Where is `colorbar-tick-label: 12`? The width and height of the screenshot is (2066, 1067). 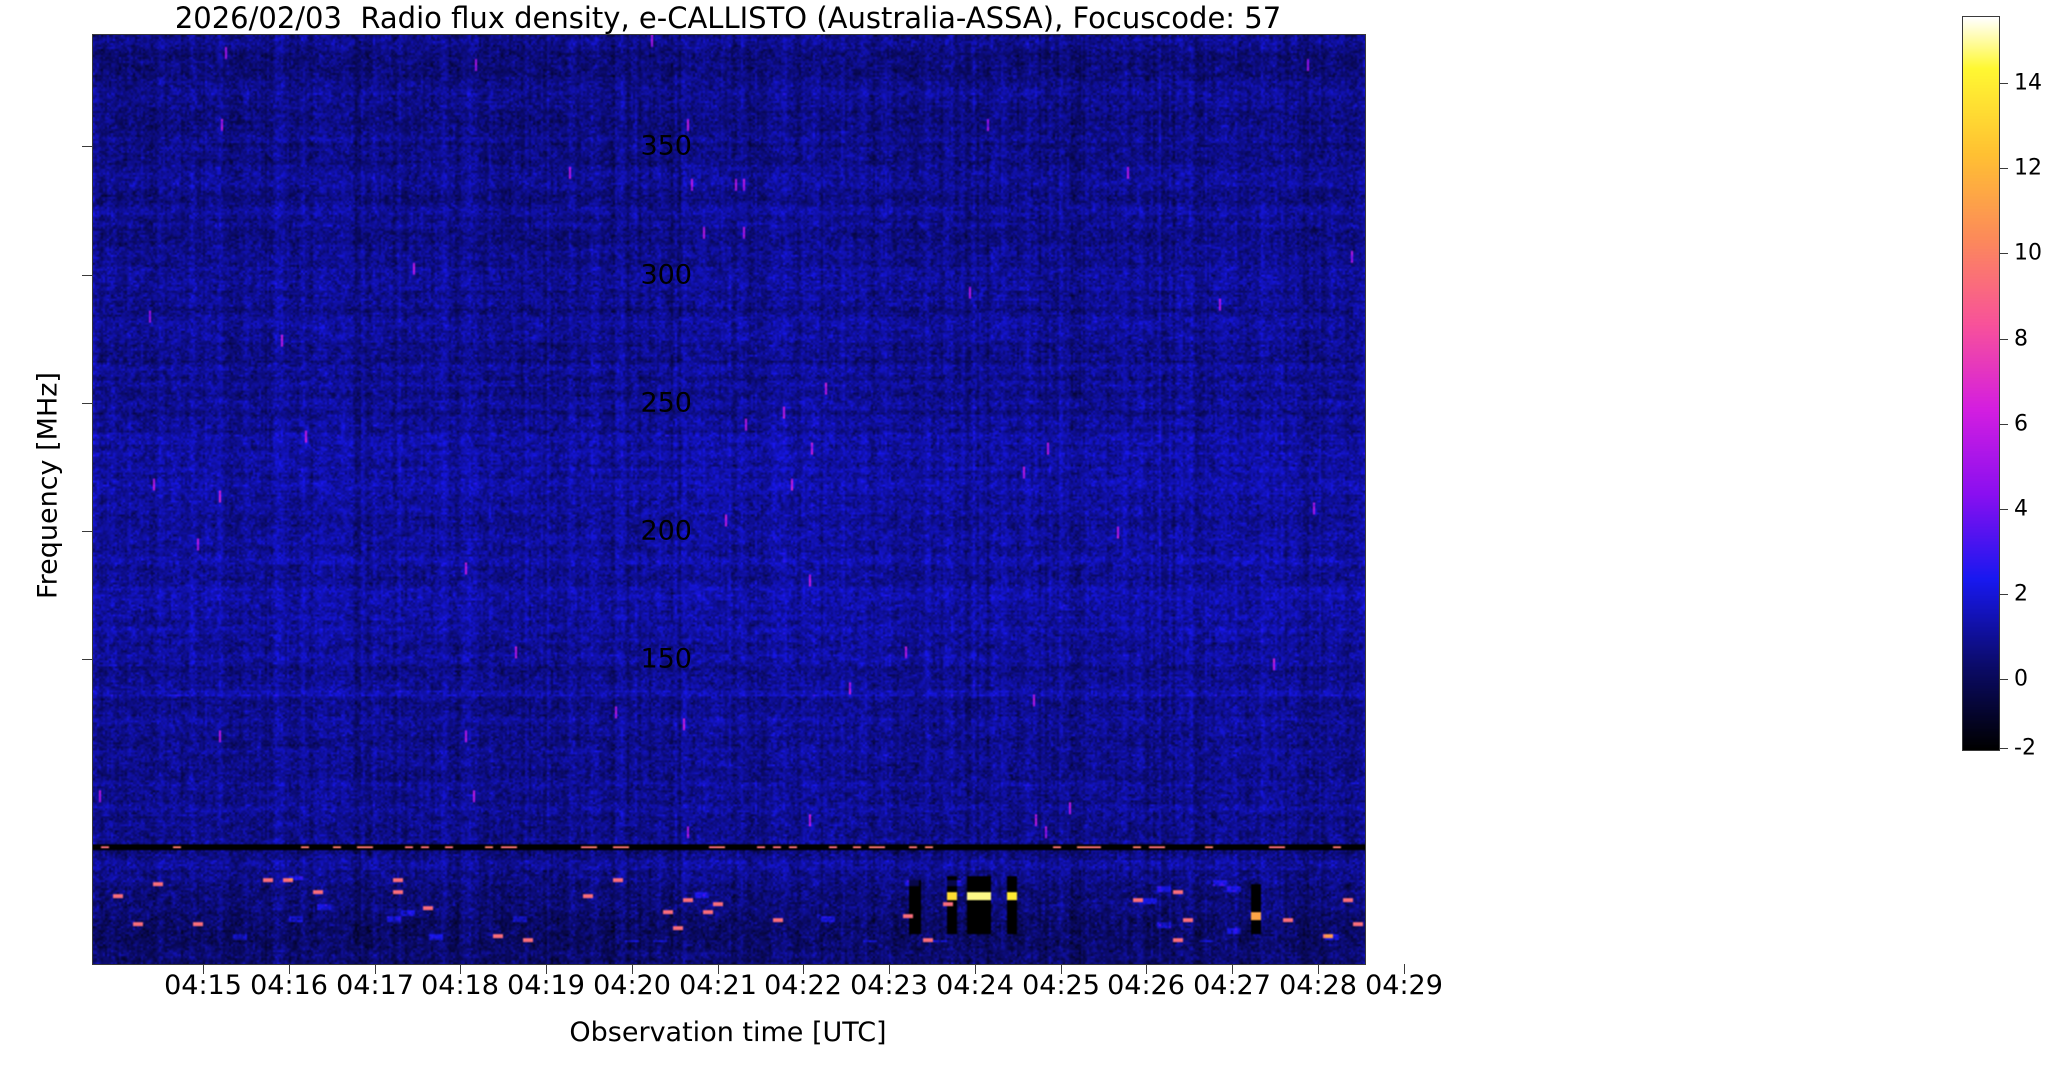 colorbar-tick-label: 12 is located at coordinates (2028, 168).